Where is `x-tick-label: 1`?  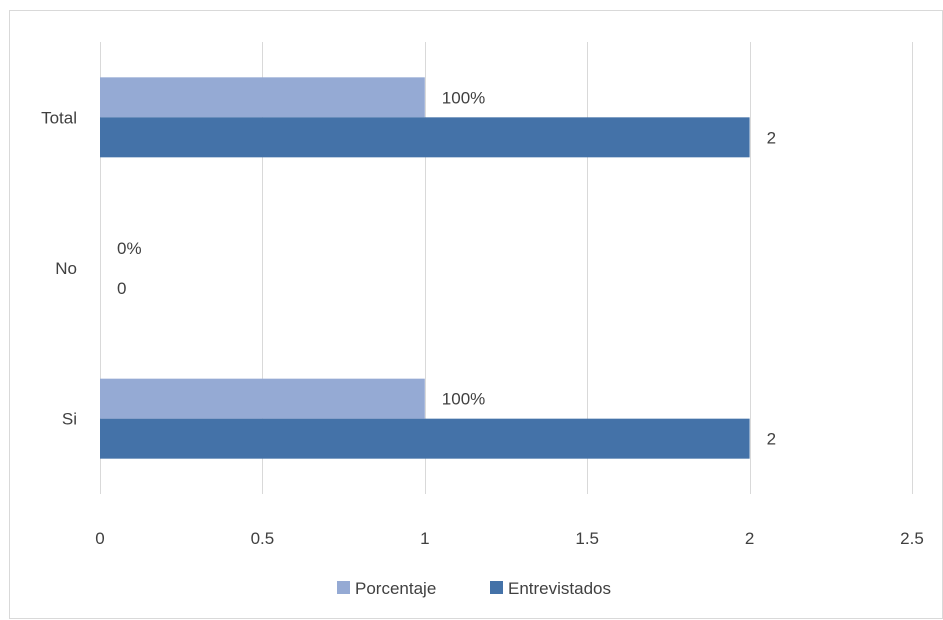
x-tick-label: 1 is located at coordinates (424, 538).